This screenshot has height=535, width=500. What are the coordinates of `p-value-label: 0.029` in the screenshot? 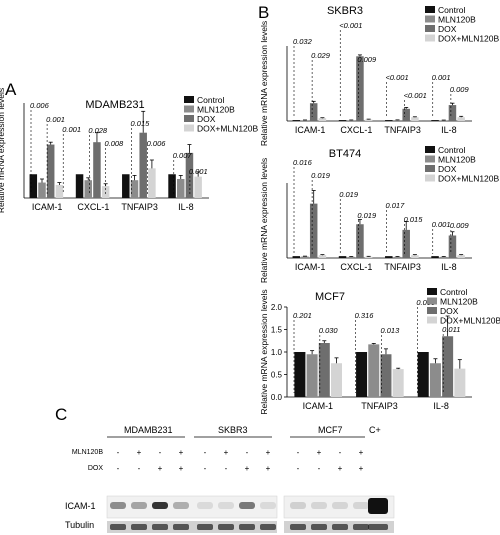 It's located at (321, 55).